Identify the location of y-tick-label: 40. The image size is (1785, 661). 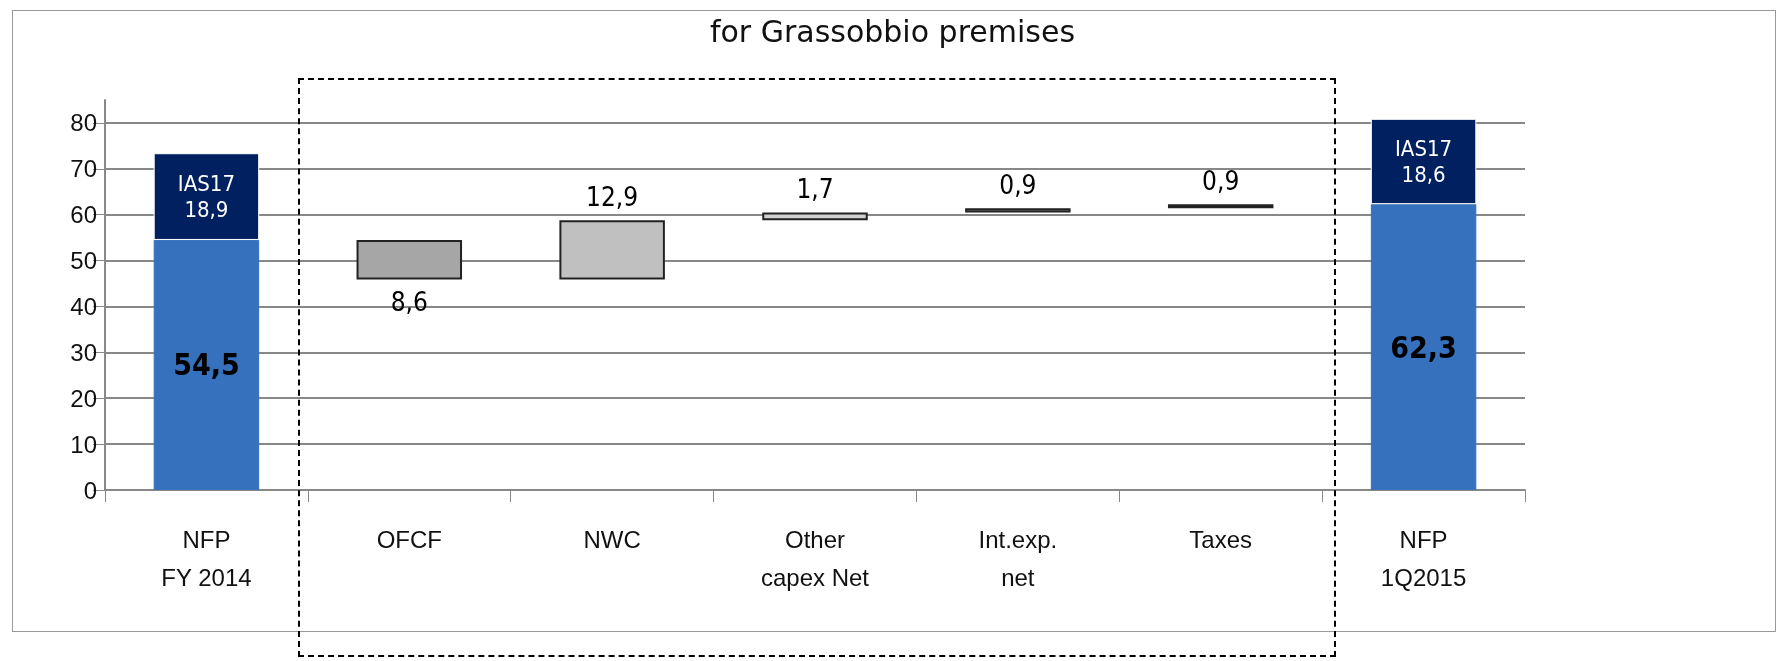
(83, 306).